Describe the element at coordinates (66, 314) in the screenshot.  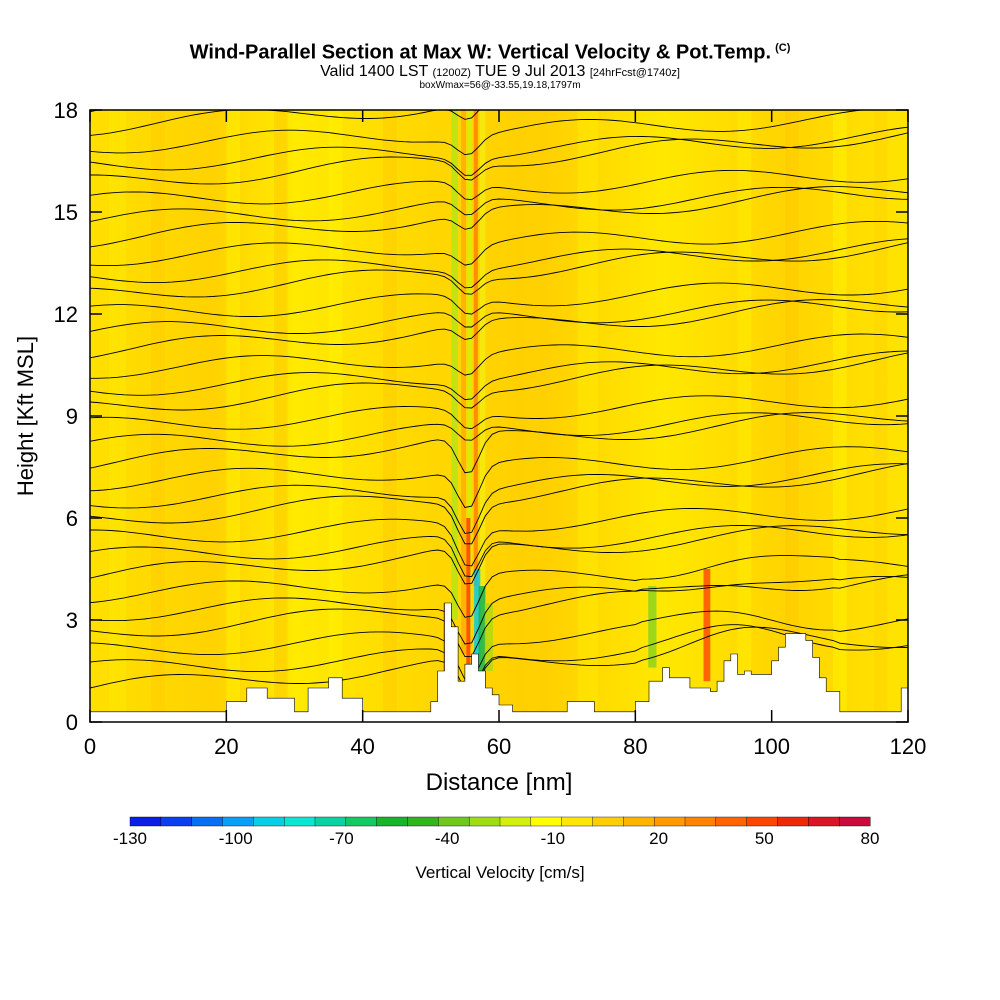
I see `y-tick-label: 12` at that location.